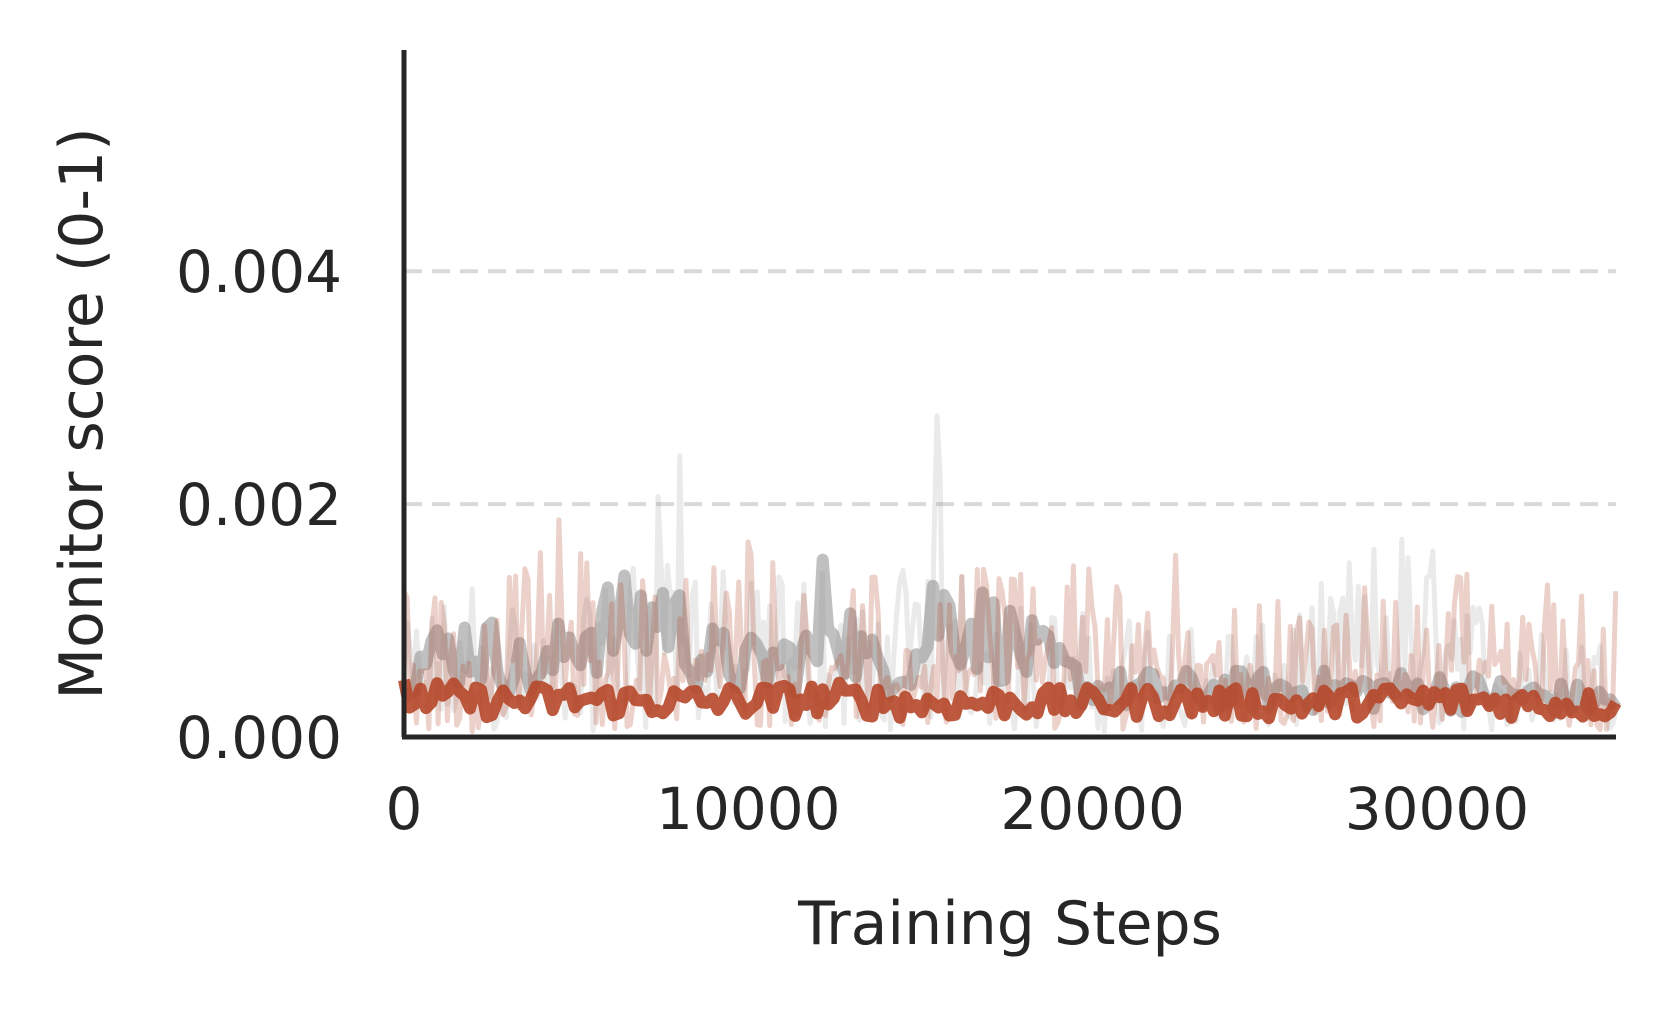  Describe the element at coordinates (259, 272) in the screenshot. I see `y-tick-label-2: 0.004` at that location.